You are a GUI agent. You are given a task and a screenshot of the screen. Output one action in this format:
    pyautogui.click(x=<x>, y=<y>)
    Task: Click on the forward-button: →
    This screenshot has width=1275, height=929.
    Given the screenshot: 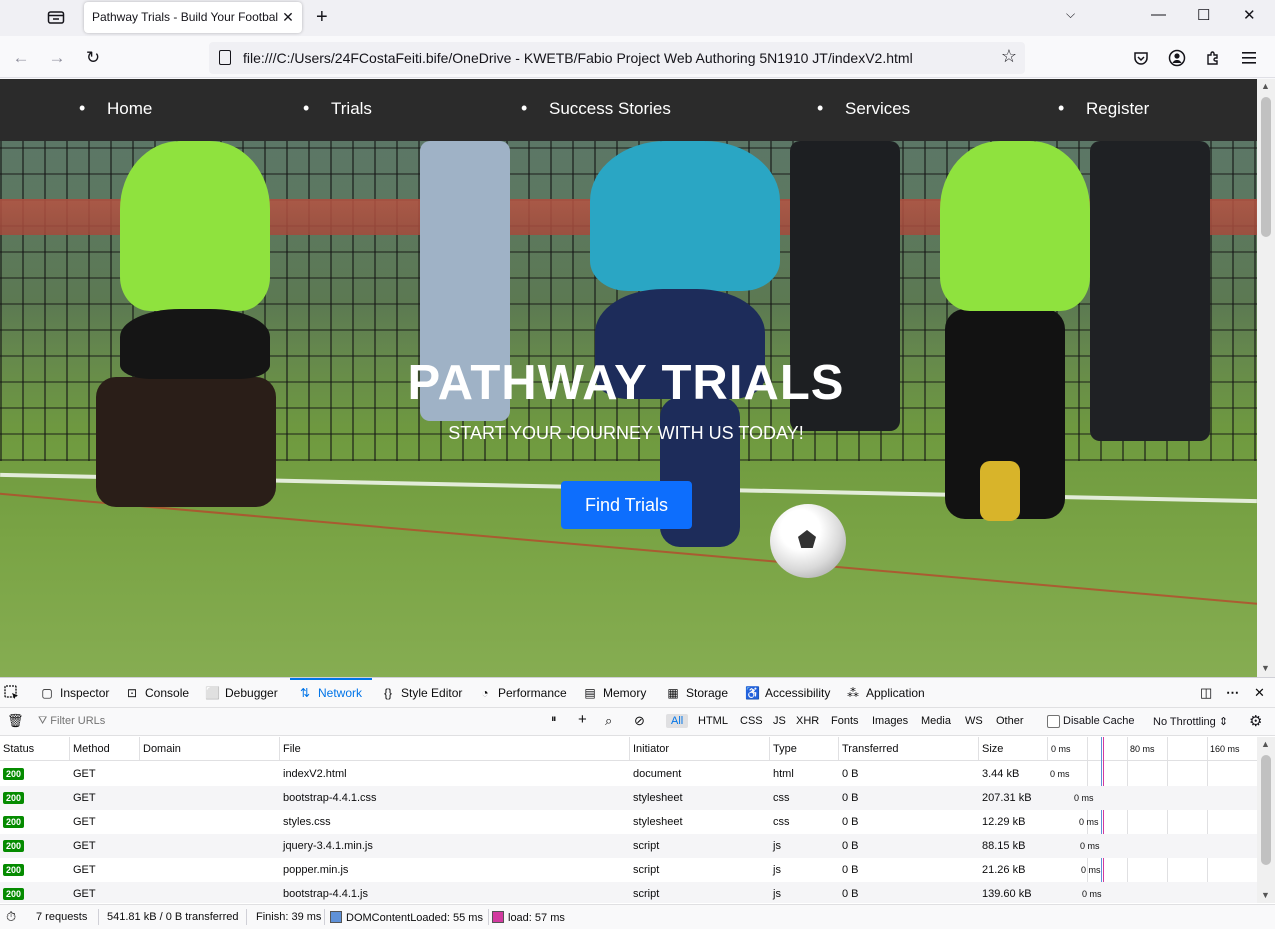 What is the action you would take?
    pyautogui.click(x=57, y=57)
    